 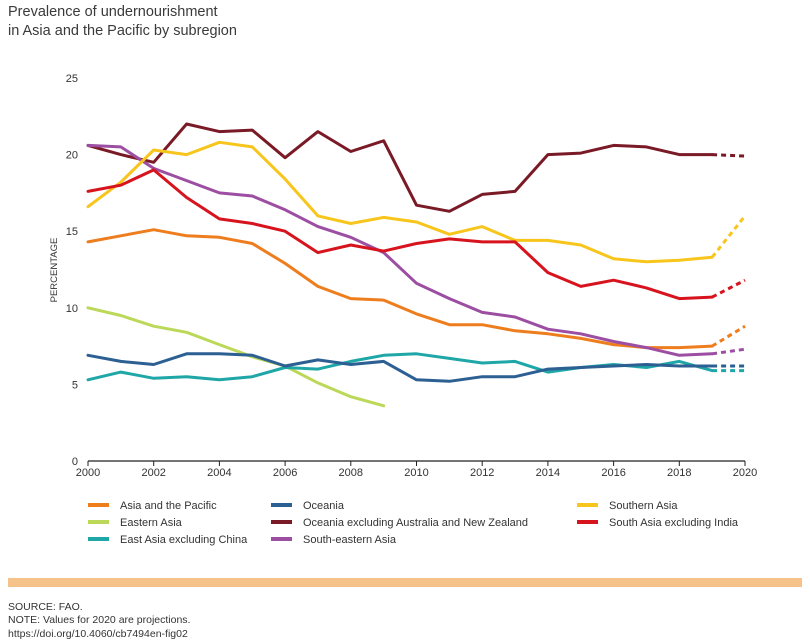 What do you see at coordinates (285, 473) in the screenshot?
I see `x-tick-label: 2006` at bounding box center [285, 473].